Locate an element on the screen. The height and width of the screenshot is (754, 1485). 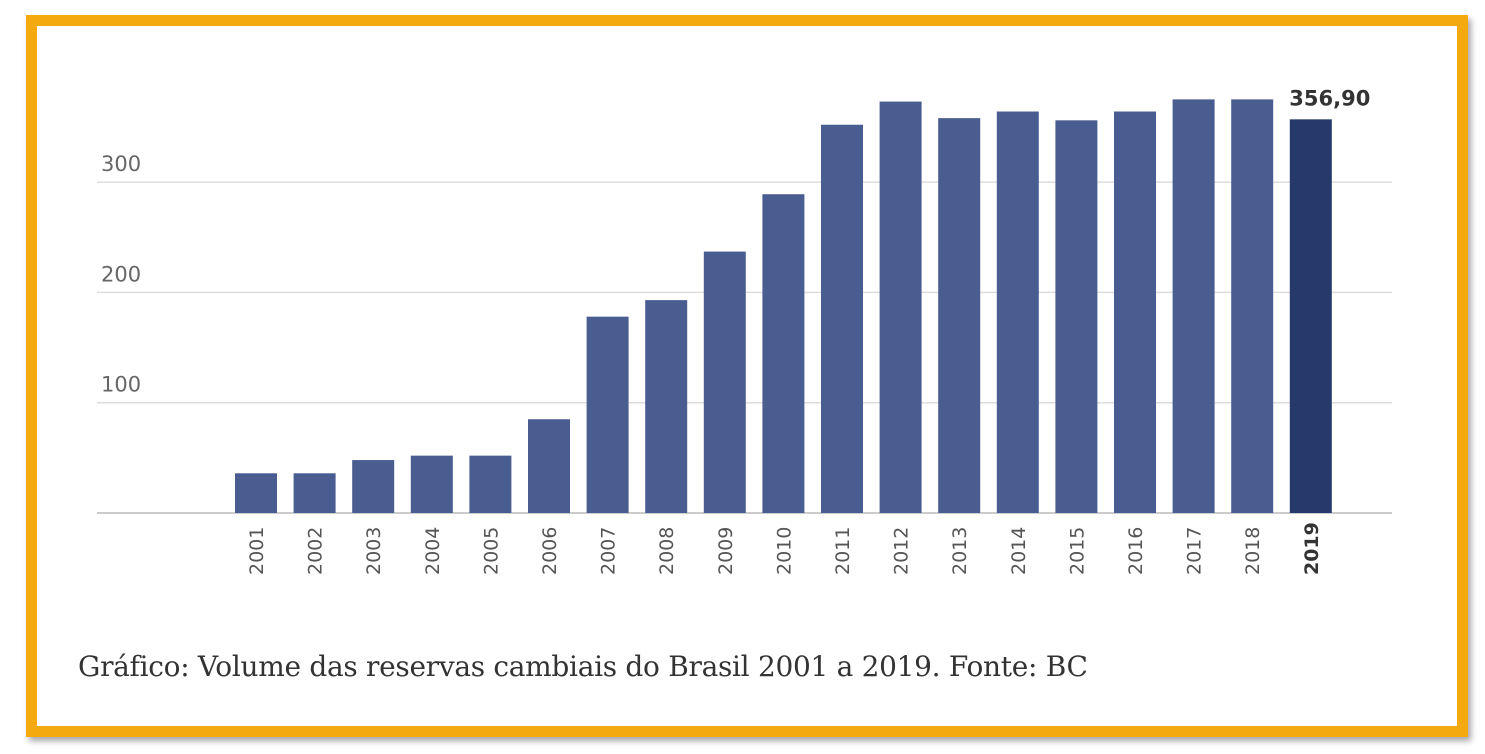
x-tick-label-2001: 2001 is located at coordinates (257, 551).